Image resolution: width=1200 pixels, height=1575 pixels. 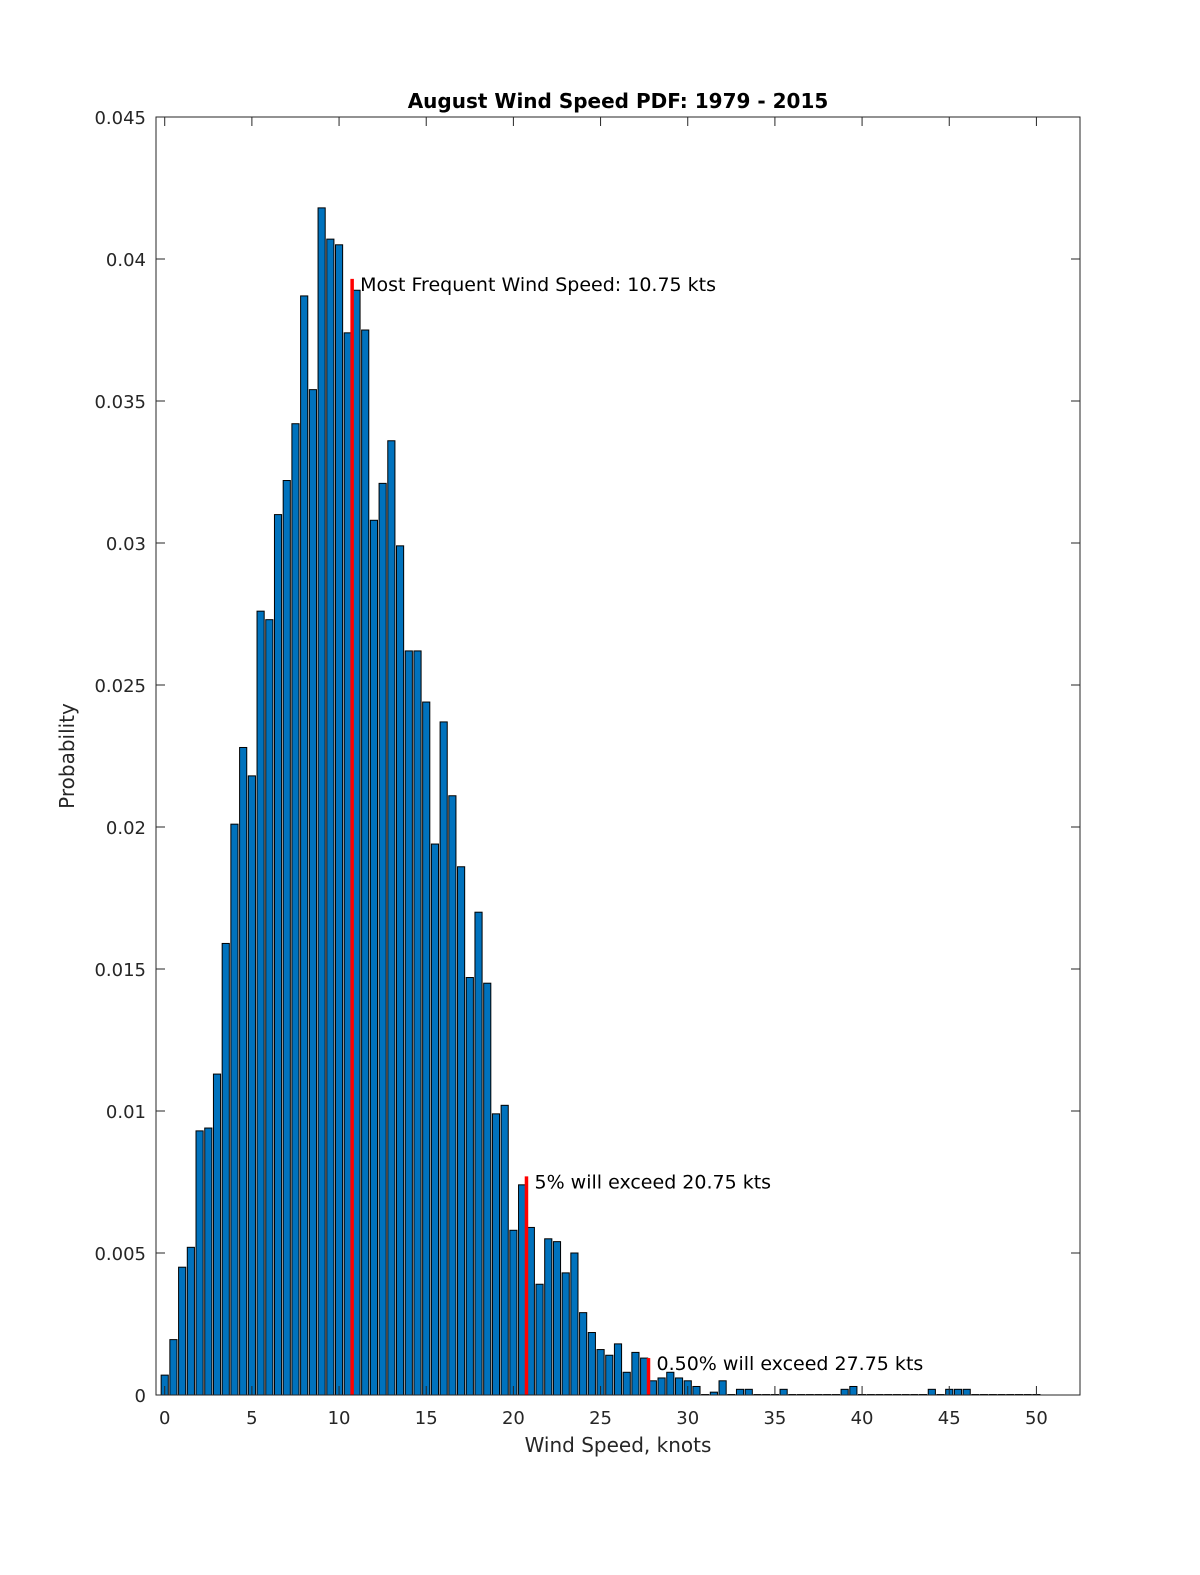 I want to click on x-tick-label: 30, so click(x=687, y=1418).